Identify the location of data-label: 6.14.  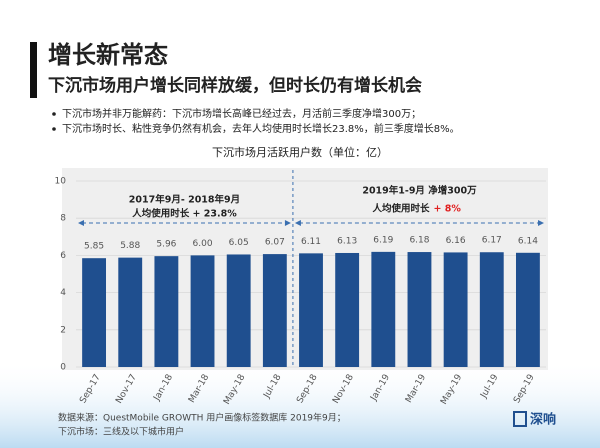
(528, 241).